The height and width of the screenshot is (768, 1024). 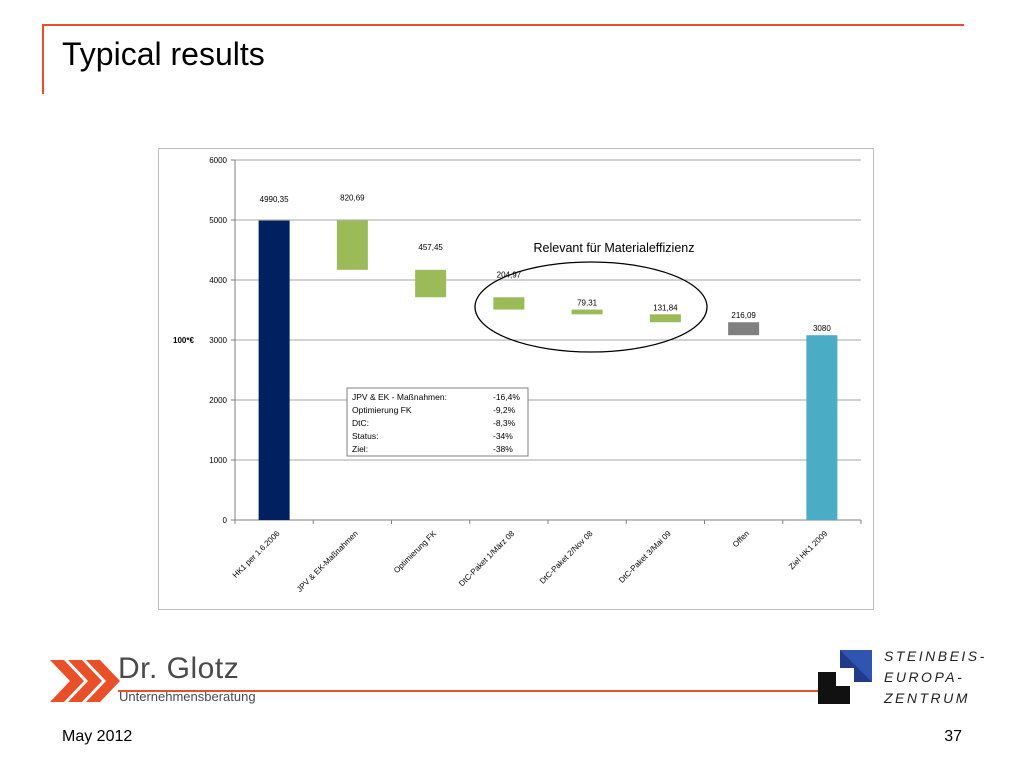 I want to click on y-axis-label: 100*€, so click(x=183, y=340).